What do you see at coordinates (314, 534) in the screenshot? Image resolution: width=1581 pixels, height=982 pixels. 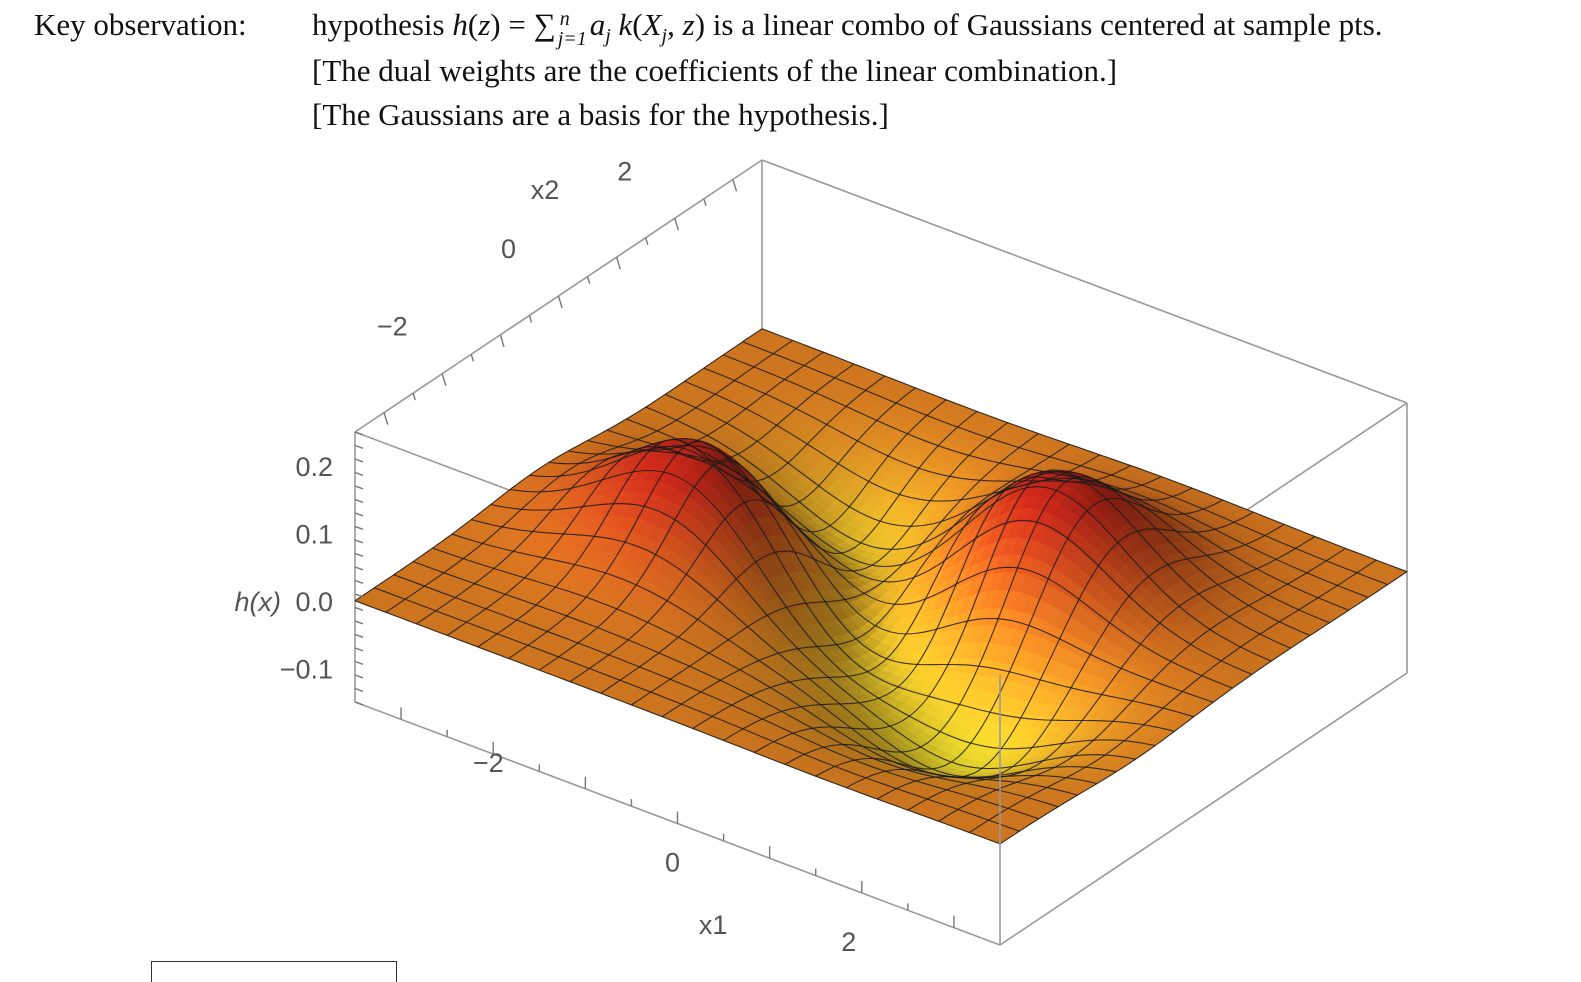 I see `z-tick-label: 0.1` at bounding box center [314, 534].